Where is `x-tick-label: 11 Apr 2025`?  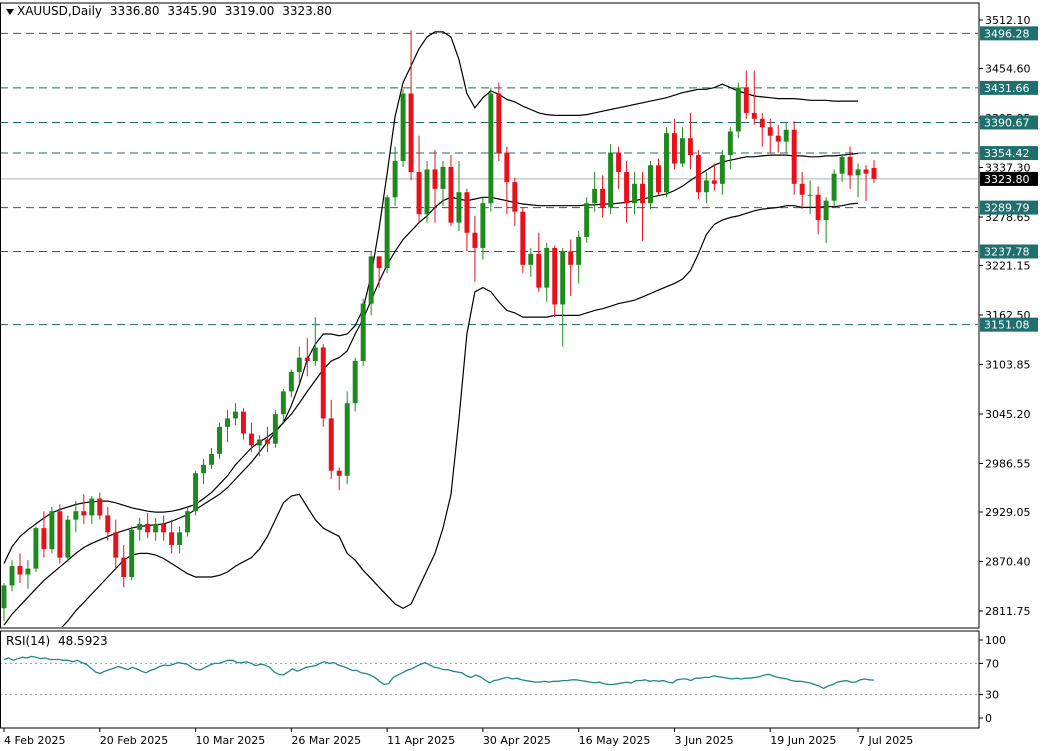 x-tick-label: 11 Apr 2025 is located at coordinates (421, 740).